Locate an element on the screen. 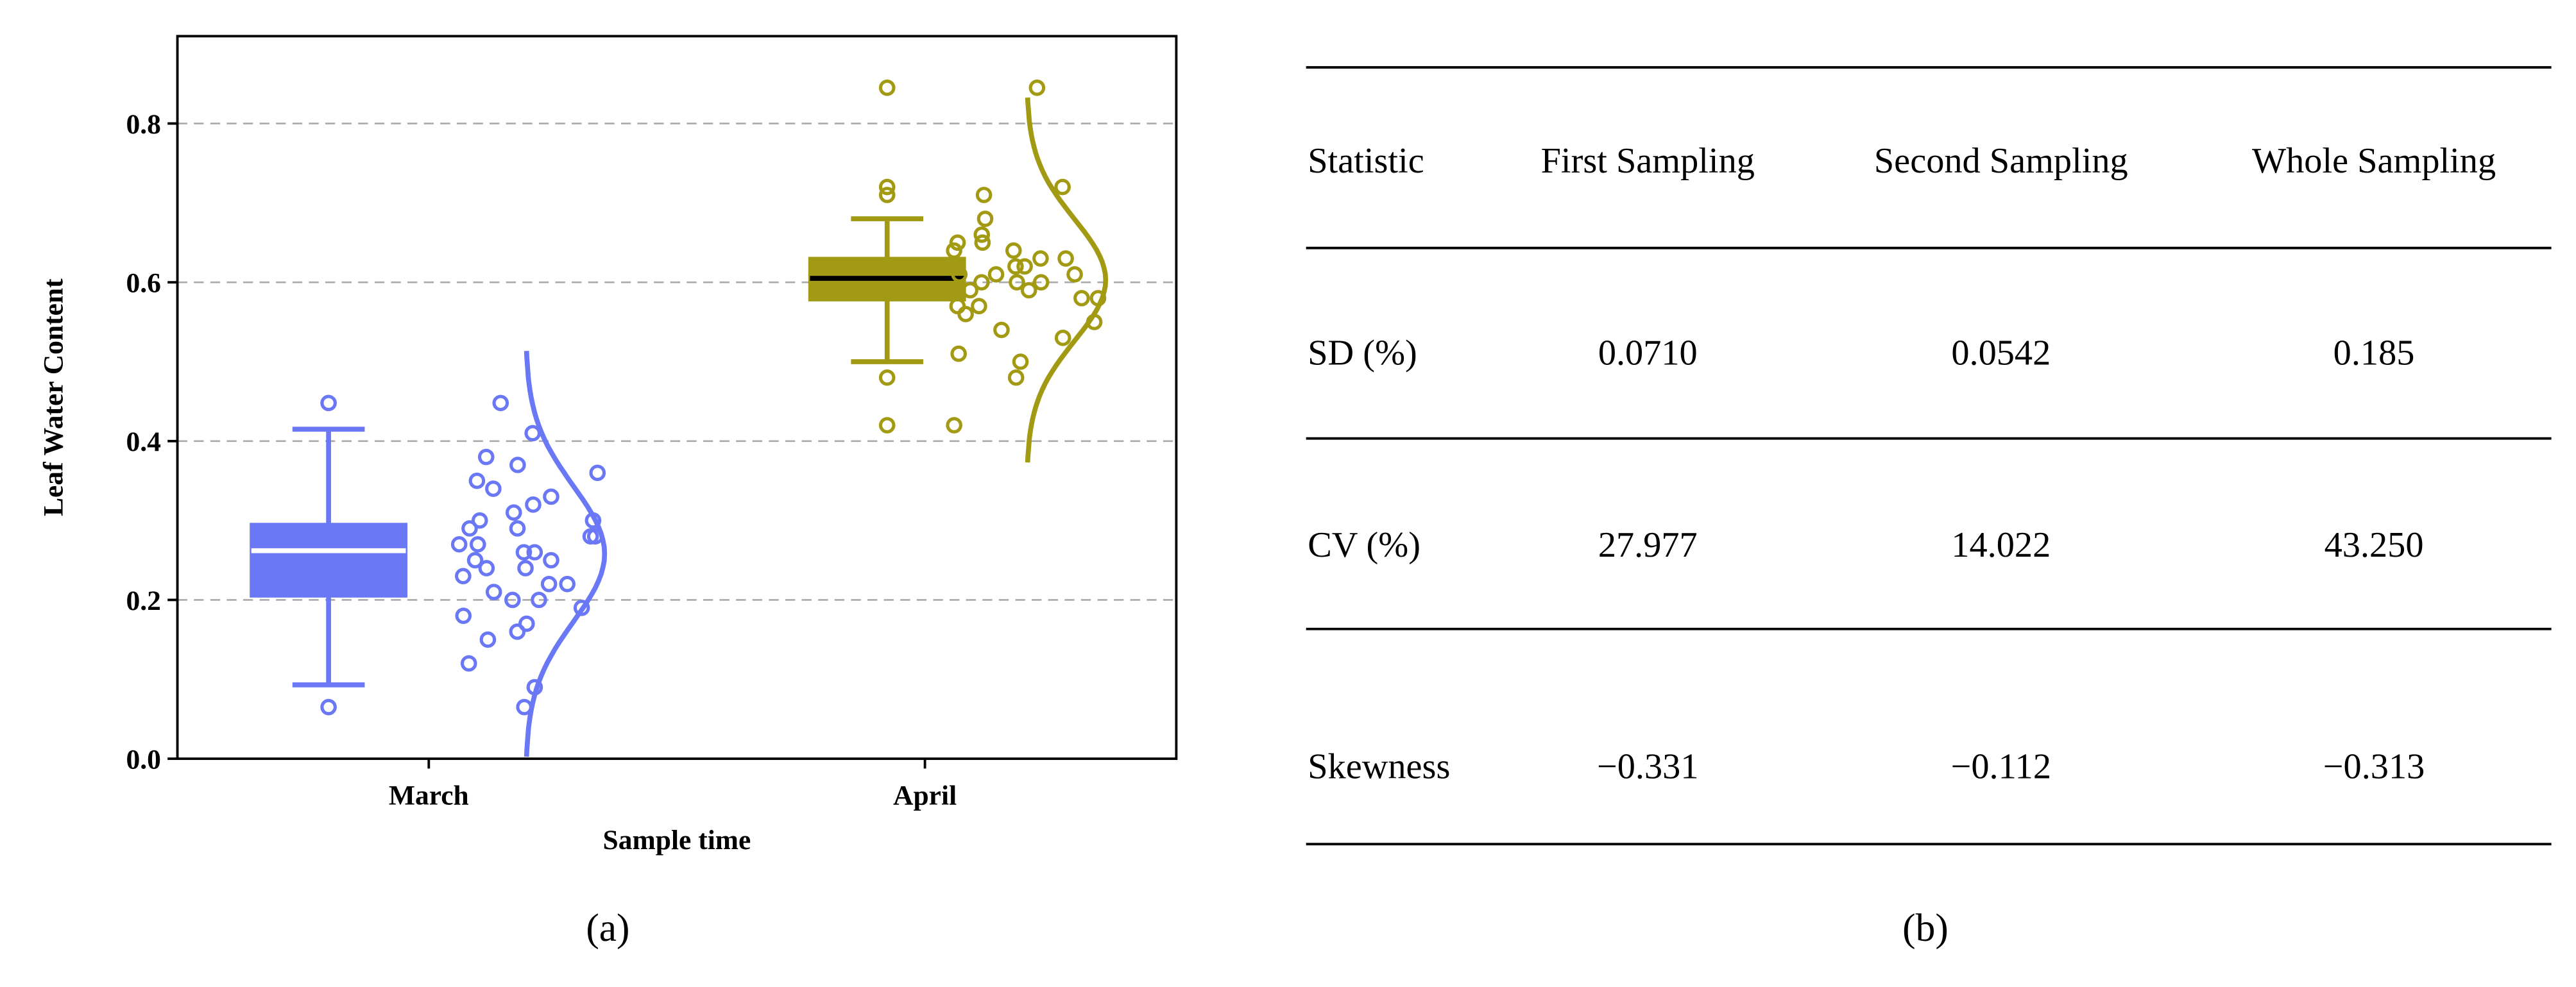  table-cell: Skewness is located at coordinates (1379, 767).